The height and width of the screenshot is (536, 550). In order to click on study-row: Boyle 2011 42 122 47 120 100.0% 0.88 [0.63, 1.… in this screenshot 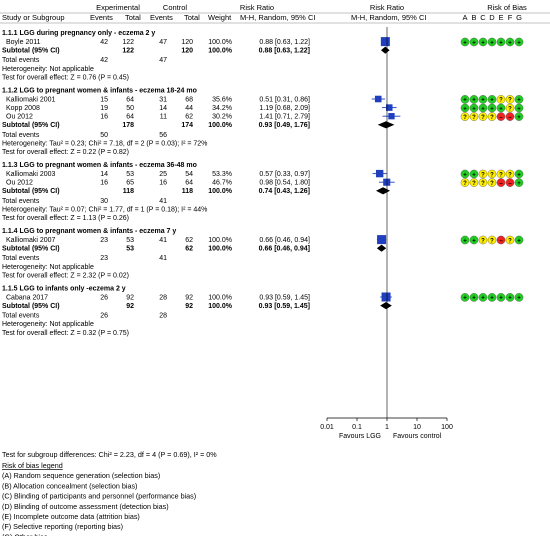, I will do `click(265, 42)`.